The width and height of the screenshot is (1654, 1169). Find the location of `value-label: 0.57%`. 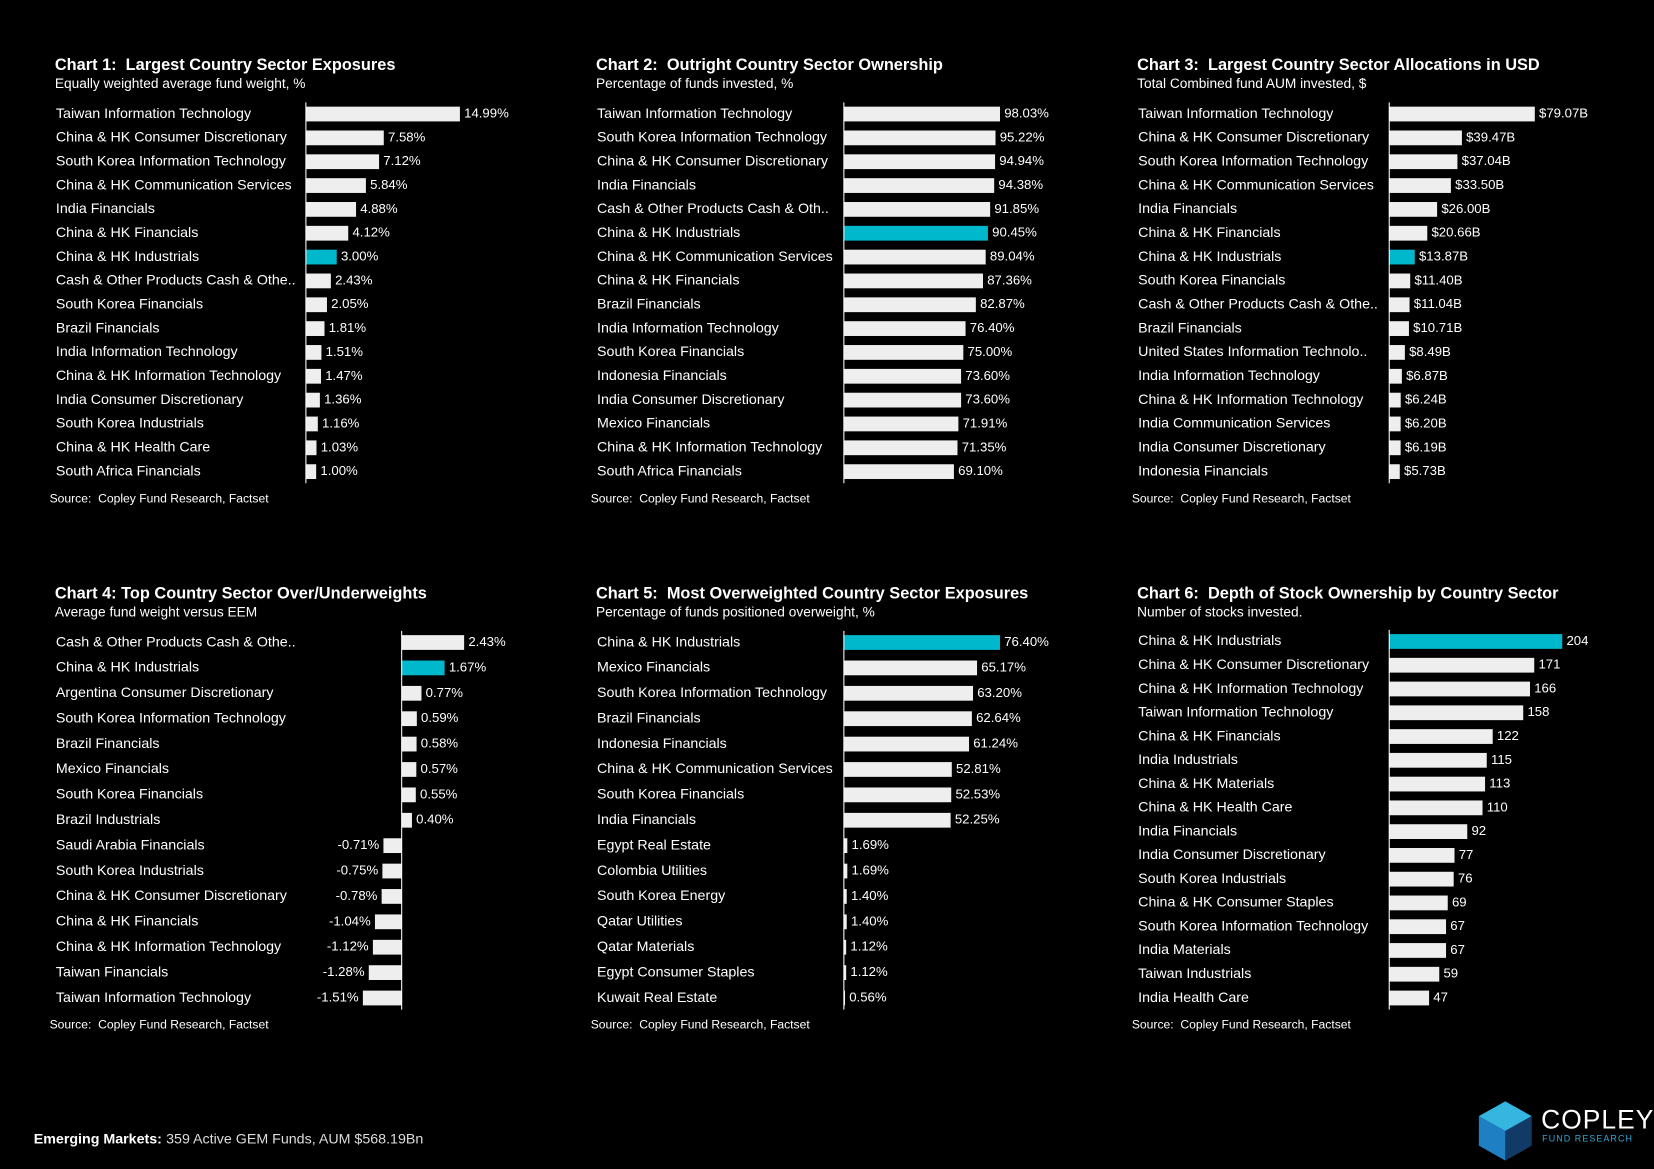

value-label: 0.57% is located at coordinates (440, 768).